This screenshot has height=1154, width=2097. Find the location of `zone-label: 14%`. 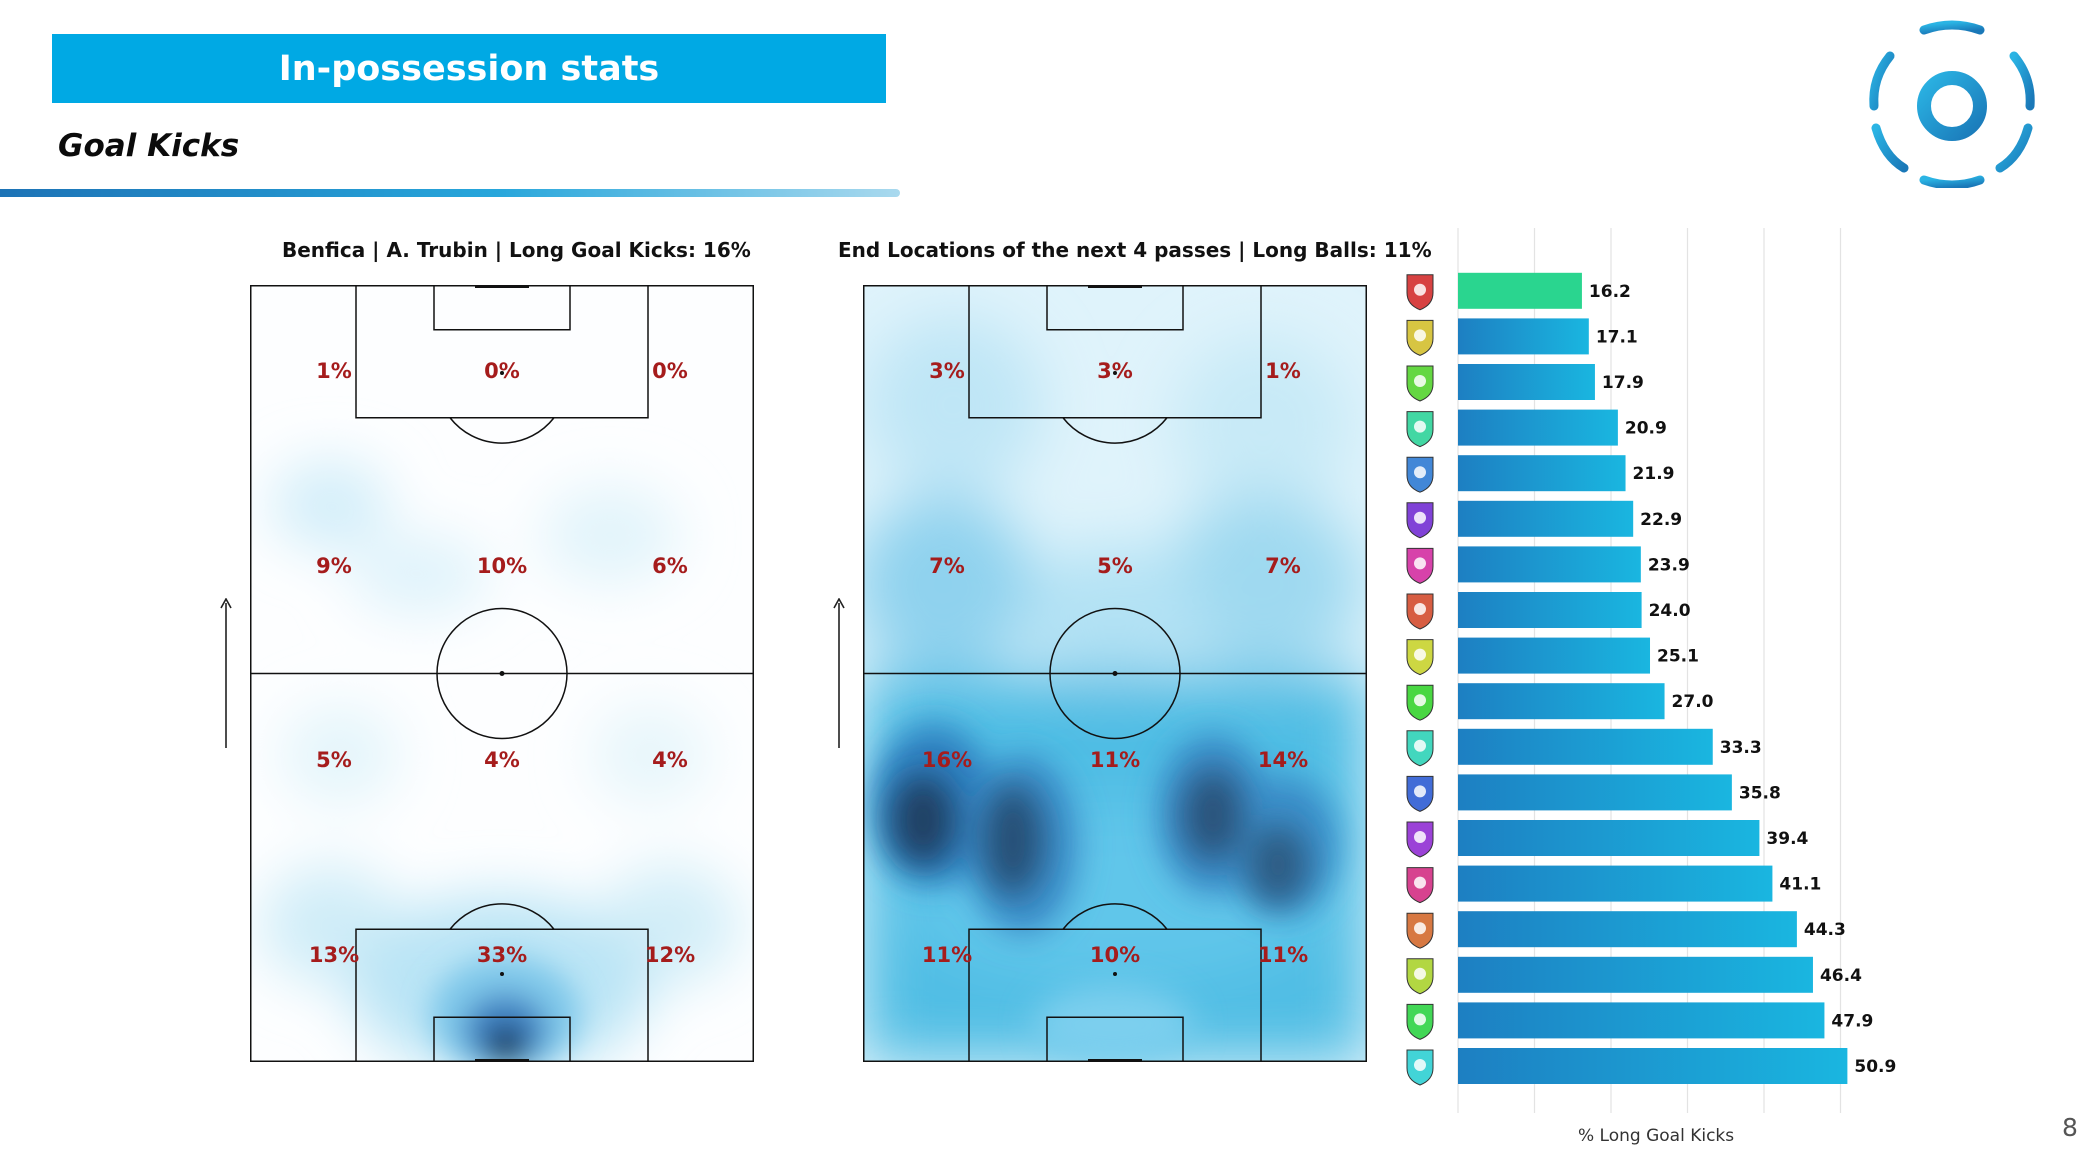

zone-label: 14% is located at coordinates (1283, 760).